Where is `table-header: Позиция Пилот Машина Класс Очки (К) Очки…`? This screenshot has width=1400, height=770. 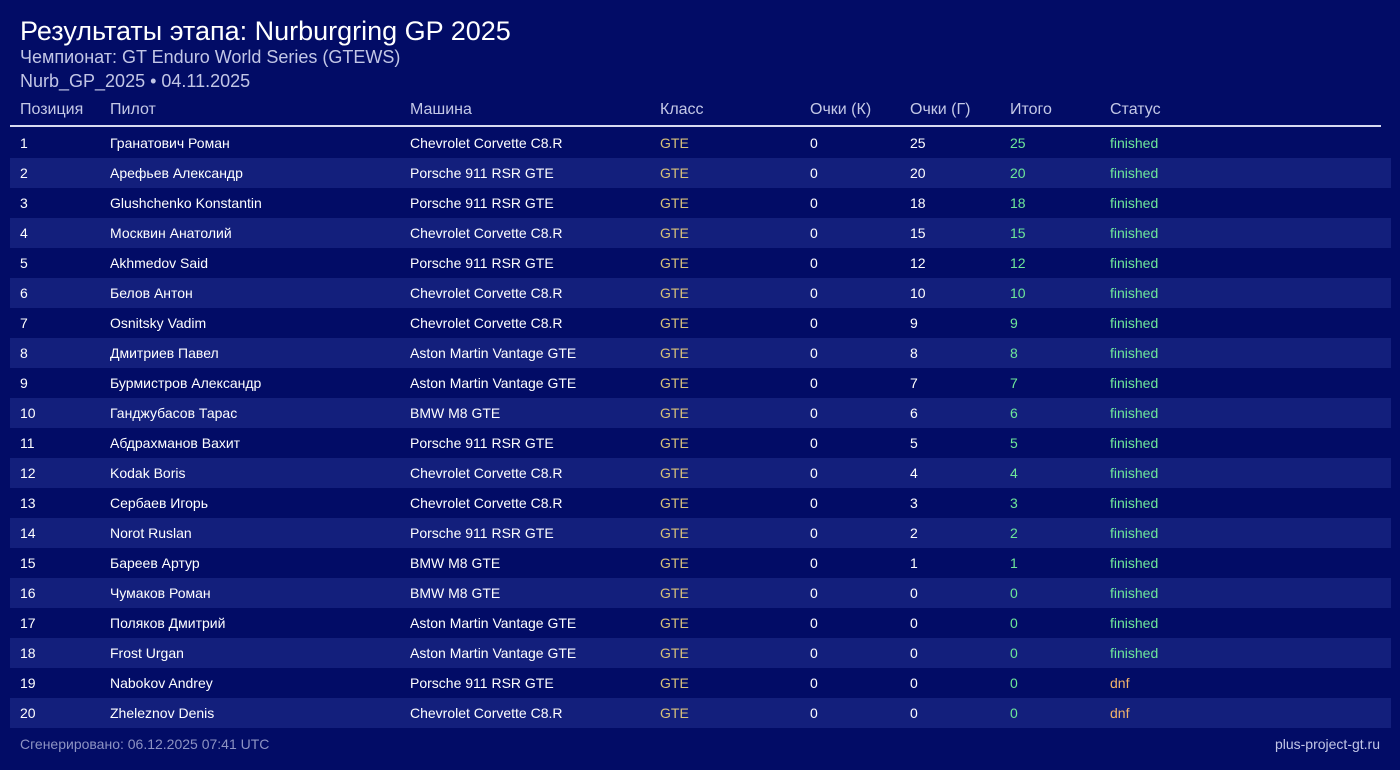
table-header: Позиция Пилот Машина Класс Очки (К) Очки… is located at coordinates (695, 112).